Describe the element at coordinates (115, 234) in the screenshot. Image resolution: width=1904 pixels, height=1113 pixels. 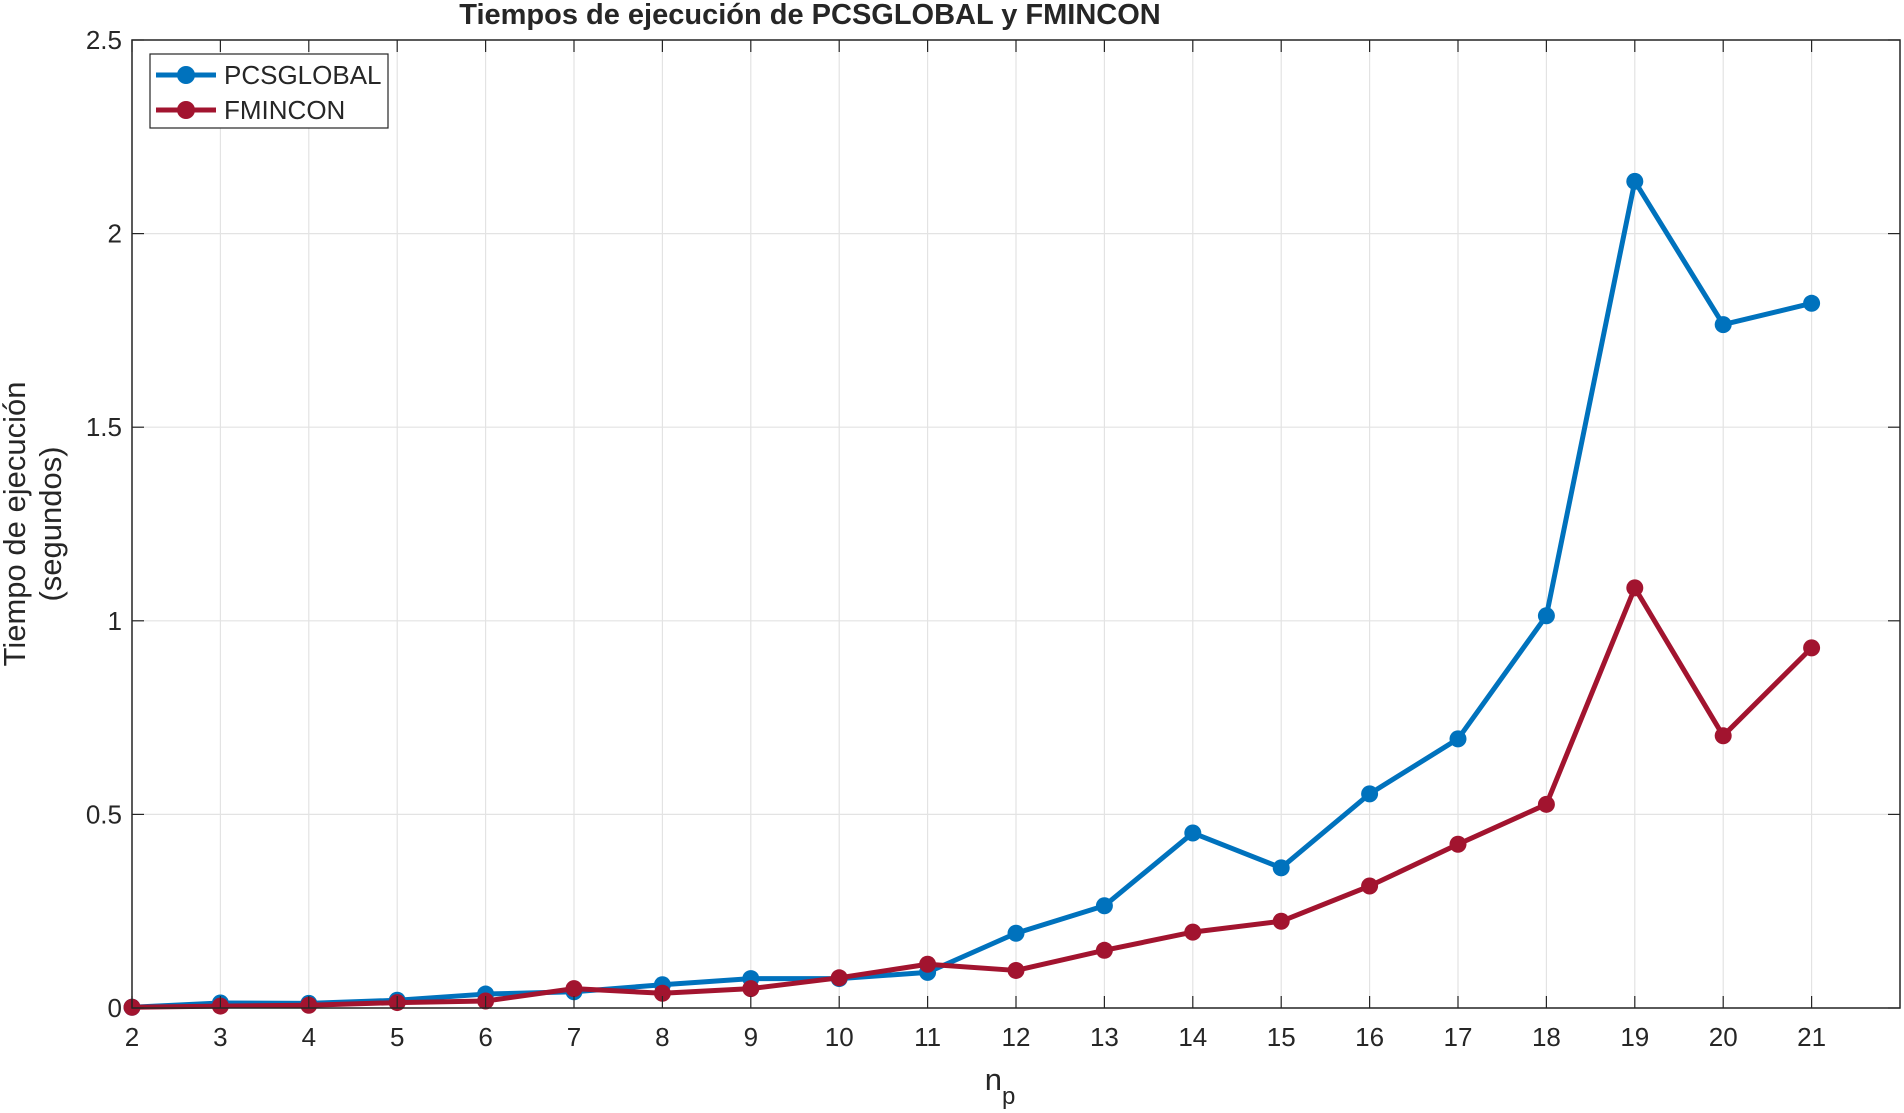
I see `y-tick-label: 2` at that location.